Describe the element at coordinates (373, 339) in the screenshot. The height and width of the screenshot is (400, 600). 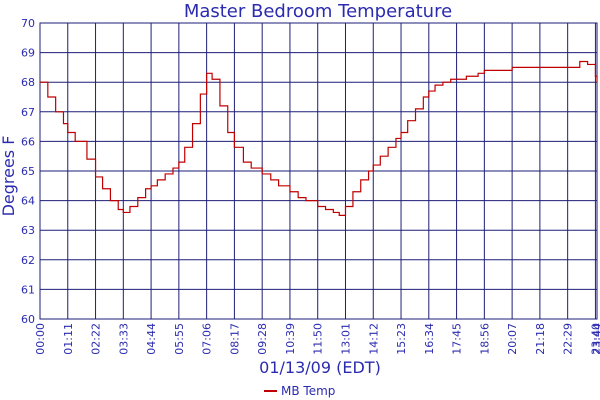
I see `x-tick-label: 14:12` at that location.